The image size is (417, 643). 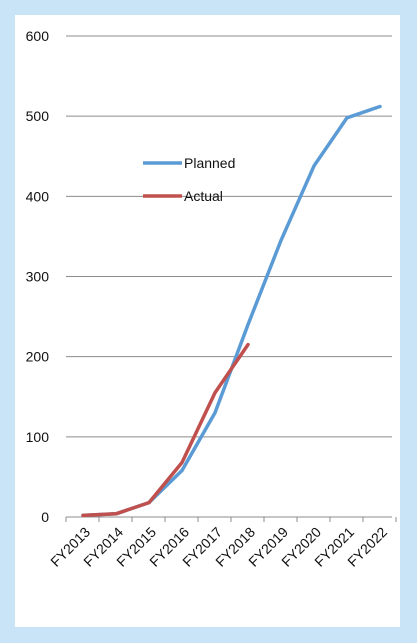 What do you see at coordinates (38, 116) in the screenshot?
I see `y-tick-label: 500` at bounding box center [38, 116].